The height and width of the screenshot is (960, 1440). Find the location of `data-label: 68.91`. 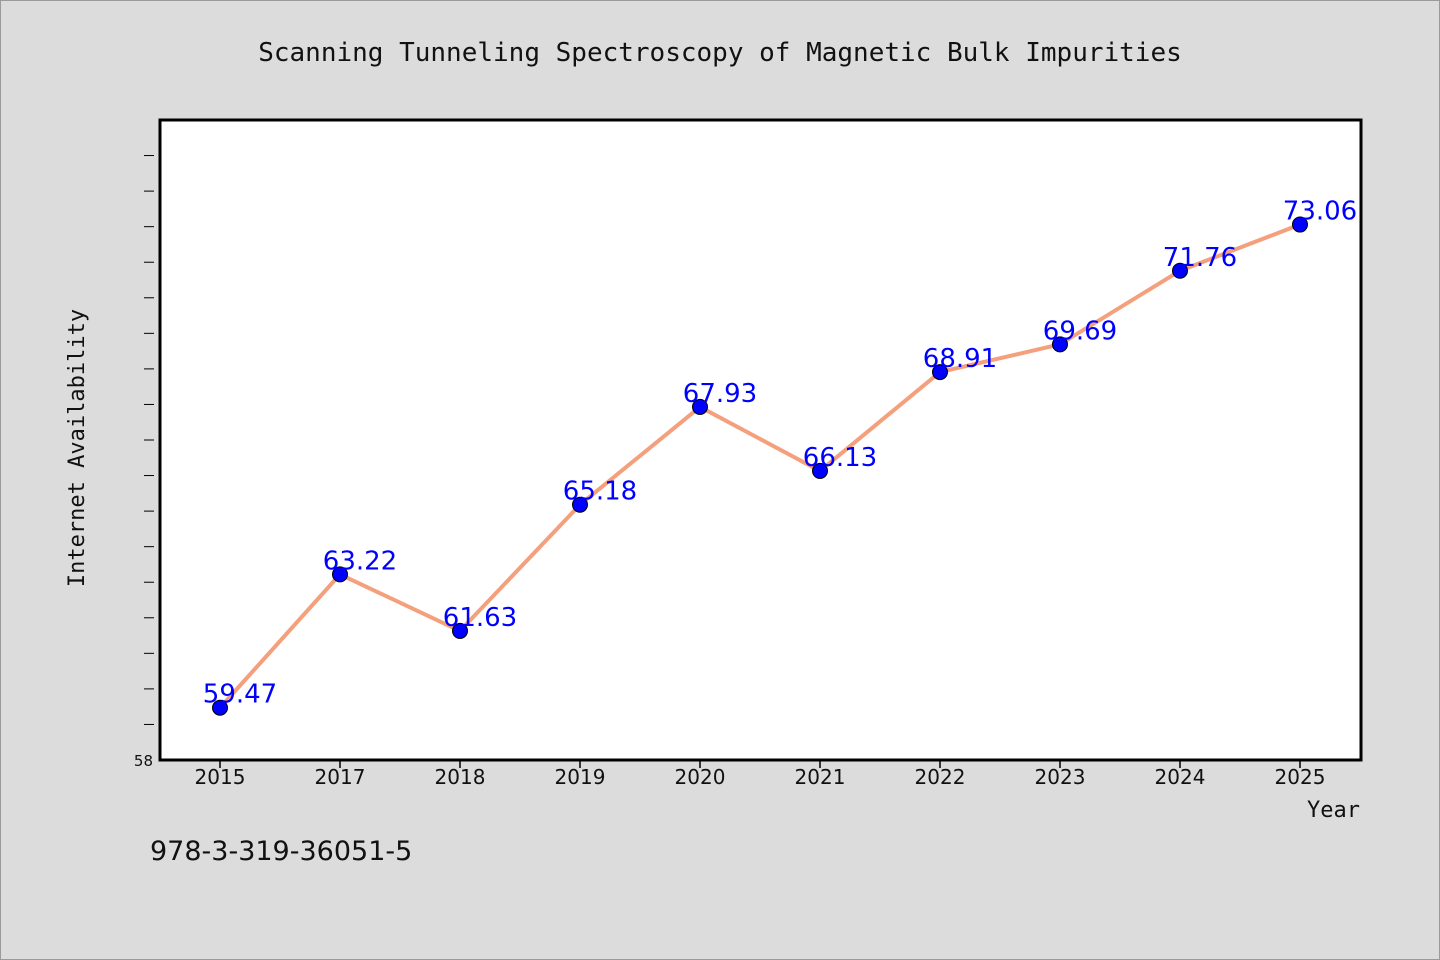

data-label: 68.91 is located at coordinates (960, 359).